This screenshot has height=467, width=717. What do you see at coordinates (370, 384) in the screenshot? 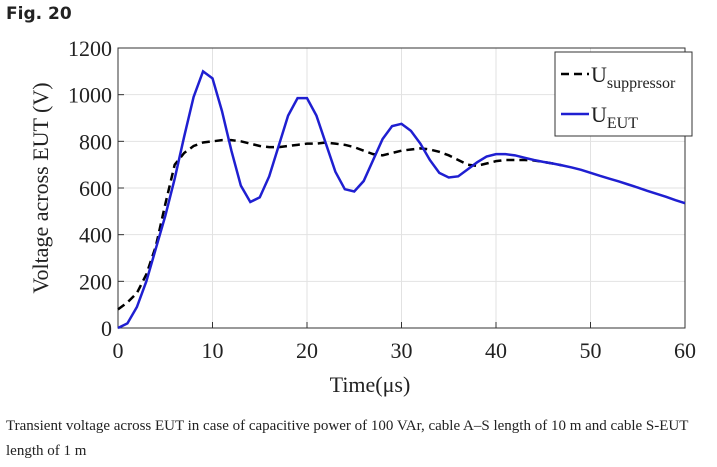
I see `x-axis-label: Time(μs)` at bounding box center [370, 384].